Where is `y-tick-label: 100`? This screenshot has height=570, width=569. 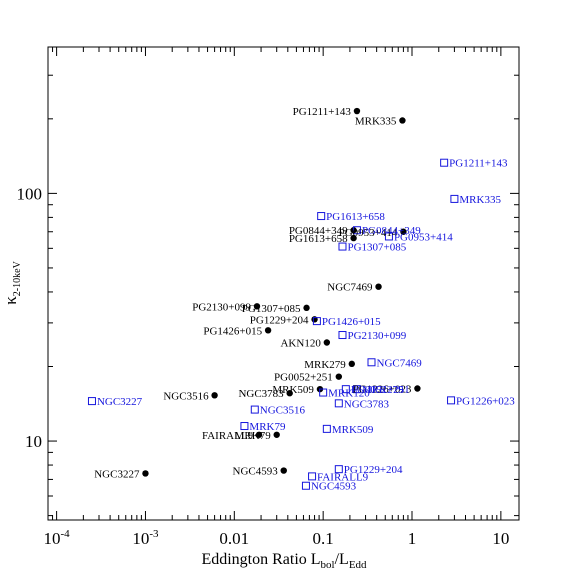 y-tick-label: 100 is located at coordinates (30, 193).